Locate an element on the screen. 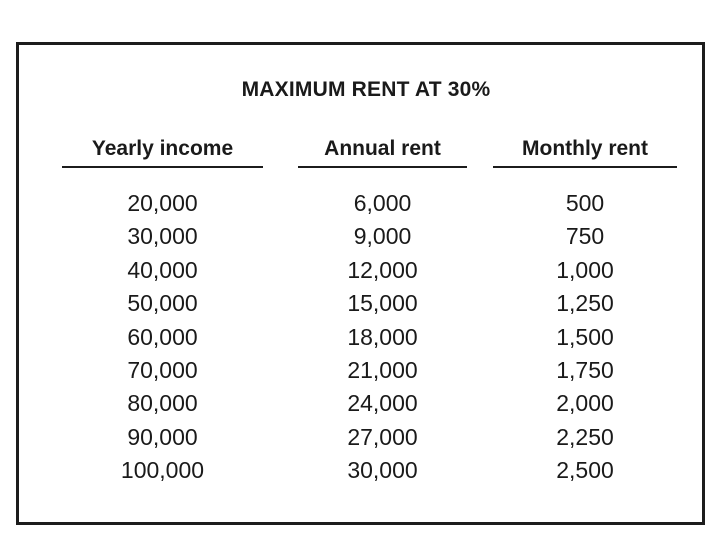 This screenshot has width=720, height=554. yearly-income-cell: 80,000 is located at coordinates (162, 403).